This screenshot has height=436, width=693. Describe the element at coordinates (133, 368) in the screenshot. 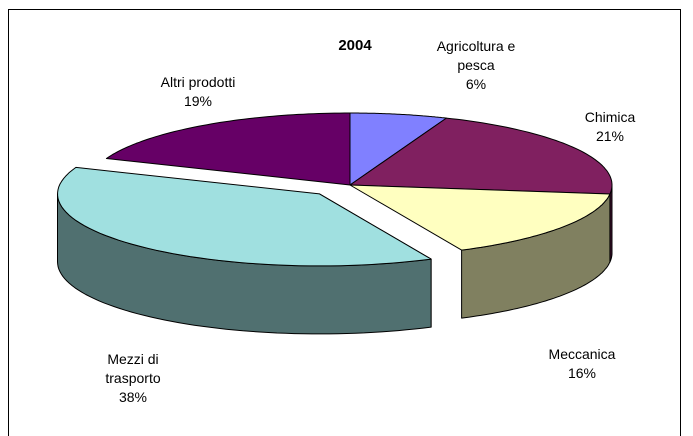

I see `category-label: Mezzi di trasporto` at that location.